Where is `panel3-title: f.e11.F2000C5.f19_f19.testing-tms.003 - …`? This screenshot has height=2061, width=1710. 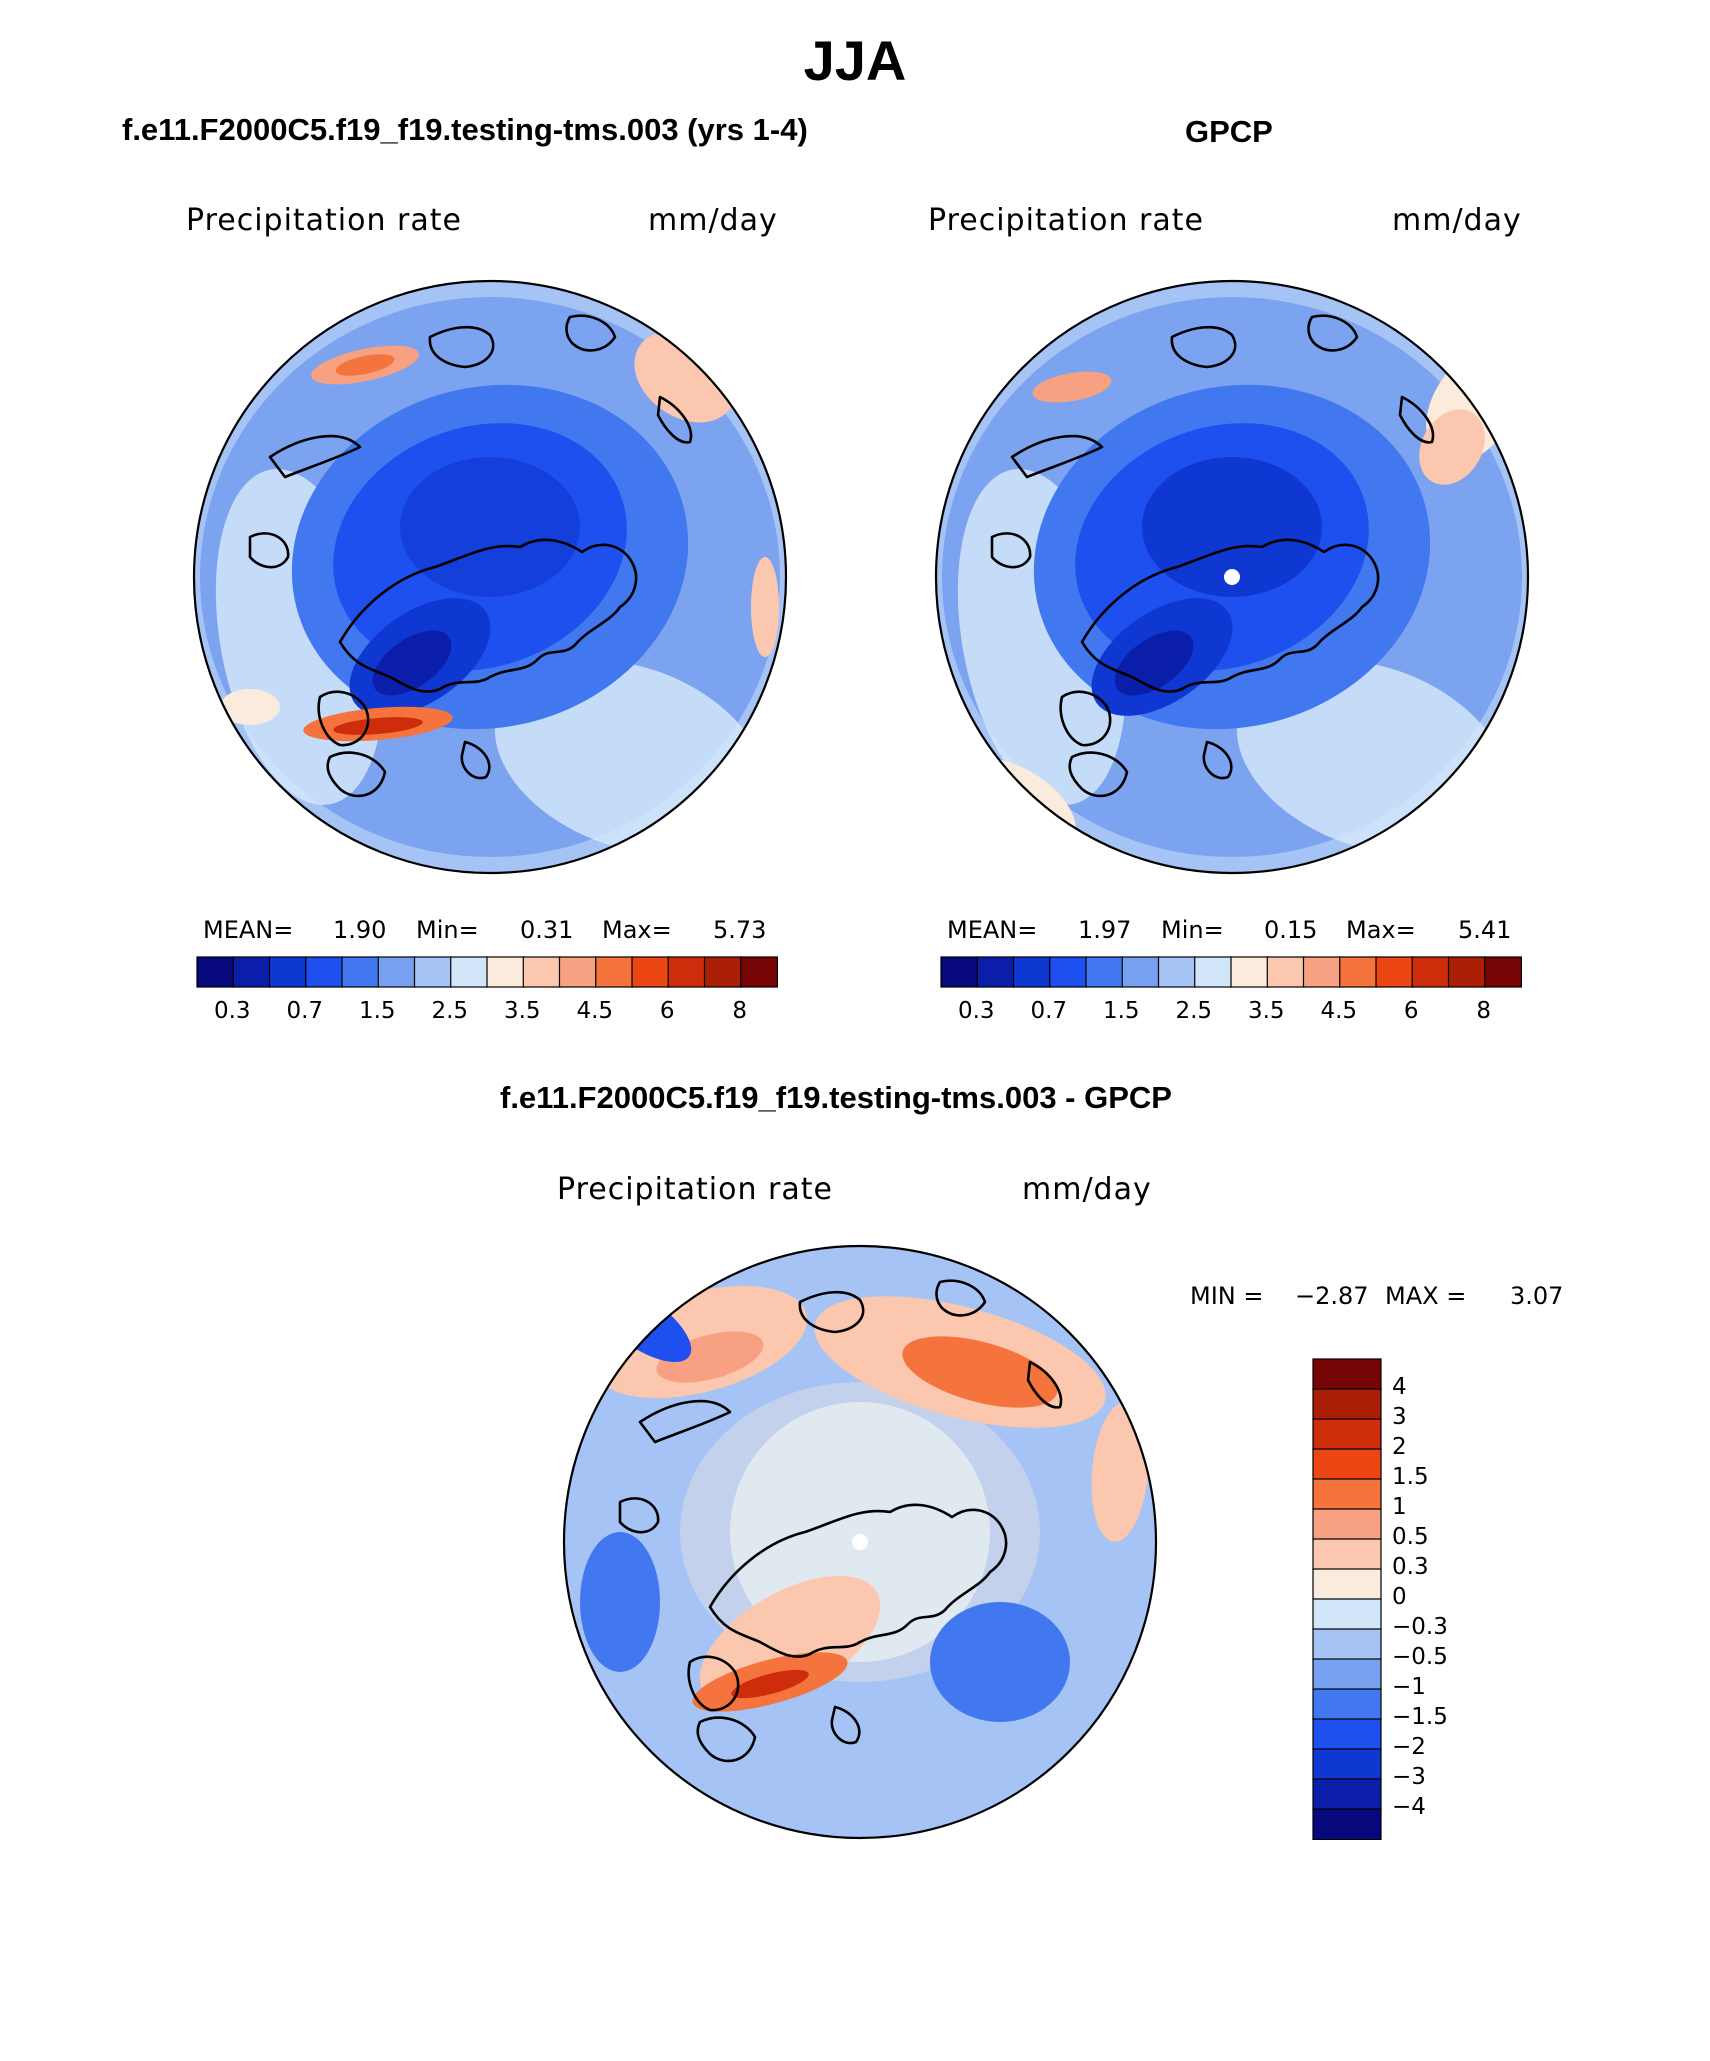
panel3-title: f.e11.F2000C5.f19_f19.testing-tms.003 - … is located at coordinates (836, 1097).